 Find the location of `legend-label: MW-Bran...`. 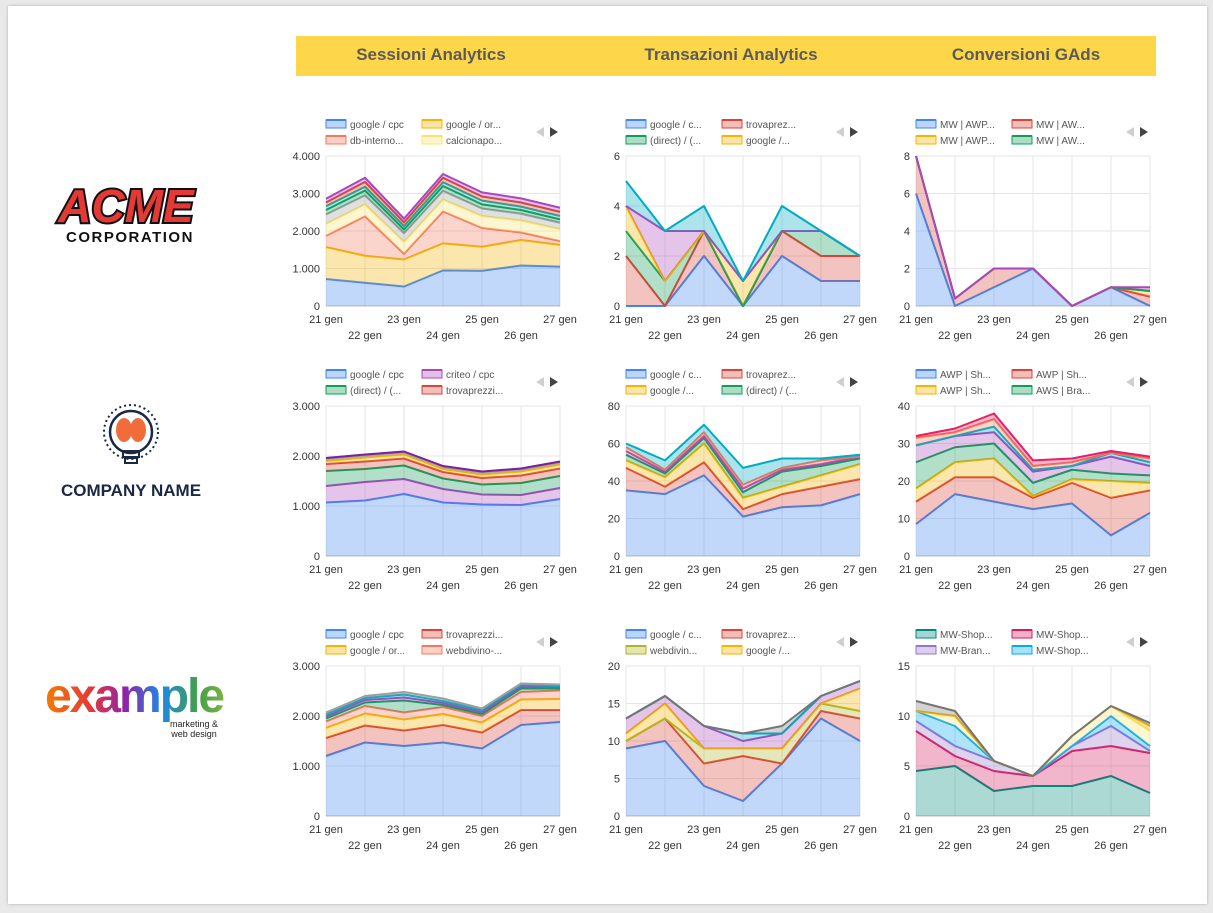

legend-label: MW-Bran... is located at coordinates (965, 651).